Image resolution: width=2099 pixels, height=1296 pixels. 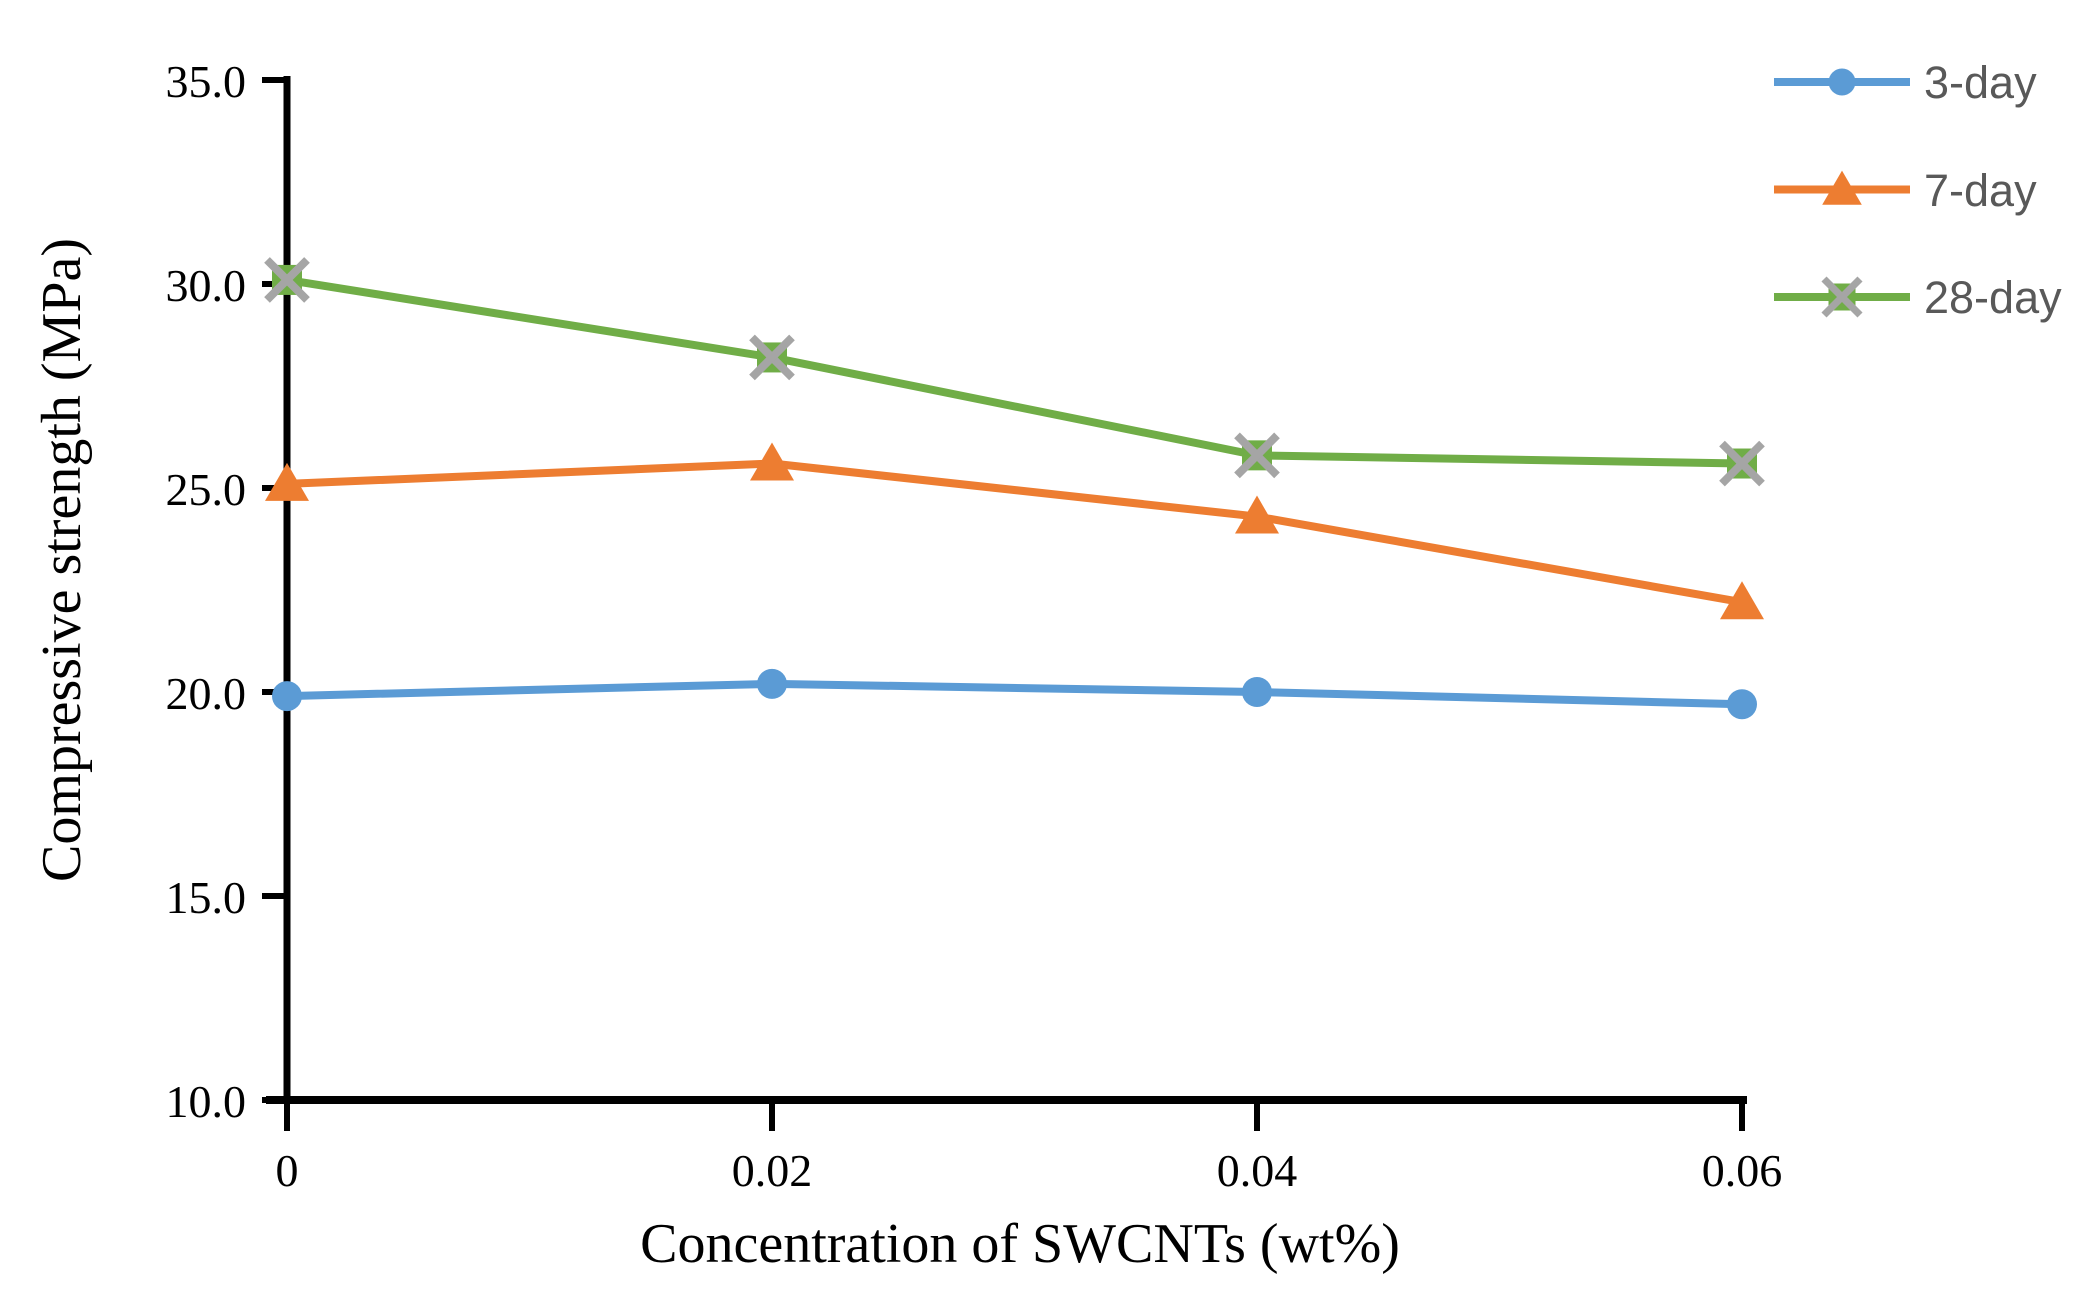 What do you see at coordinates (274, 590) in the screenshot?
I see `y-tick-marks` at bounding box center [274, 590].